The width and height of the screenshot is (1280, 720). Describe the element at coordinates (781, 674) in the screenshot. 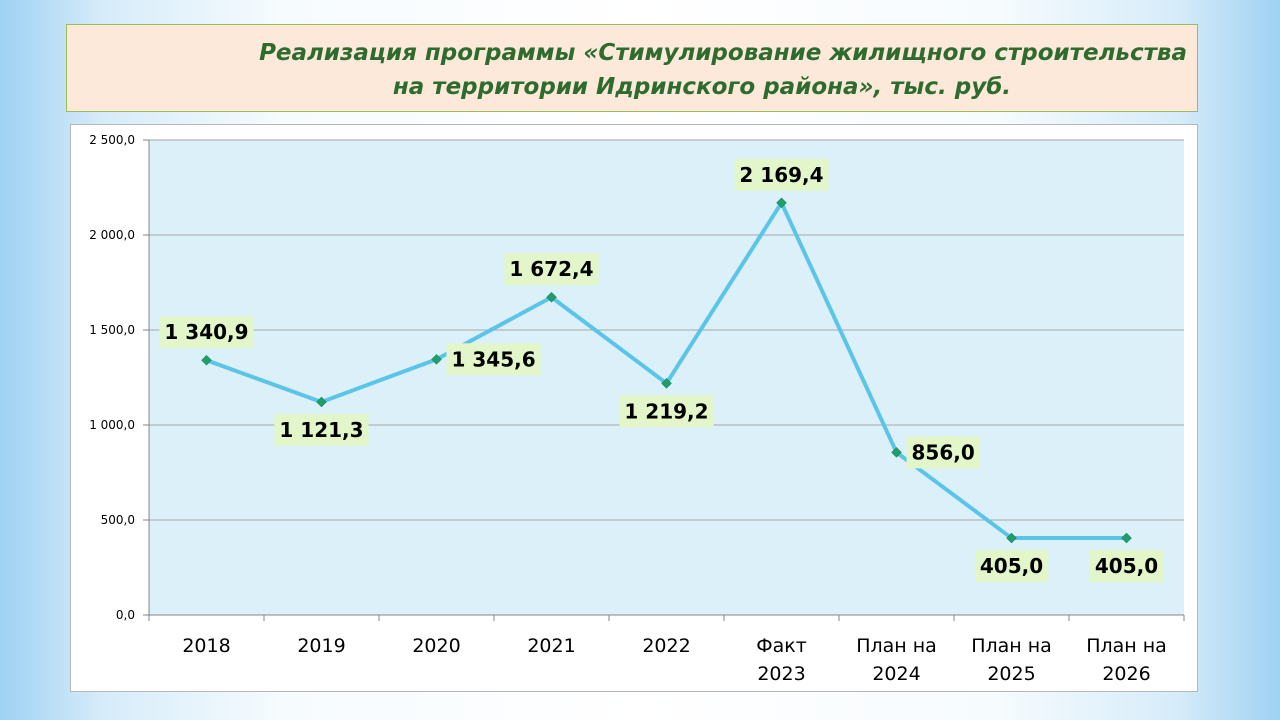

I see `x-tick-label-line: 2023` at that location.